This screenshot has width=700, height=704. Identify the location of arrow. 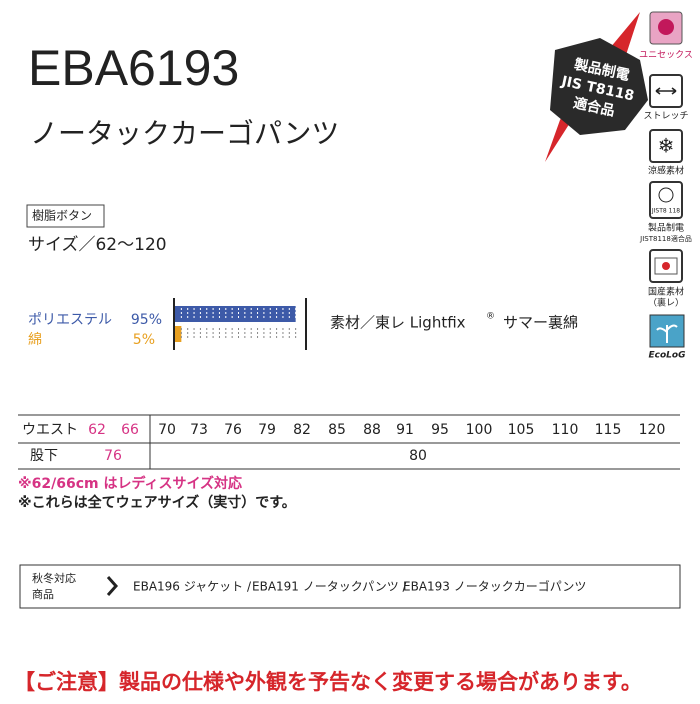
(112, 586).